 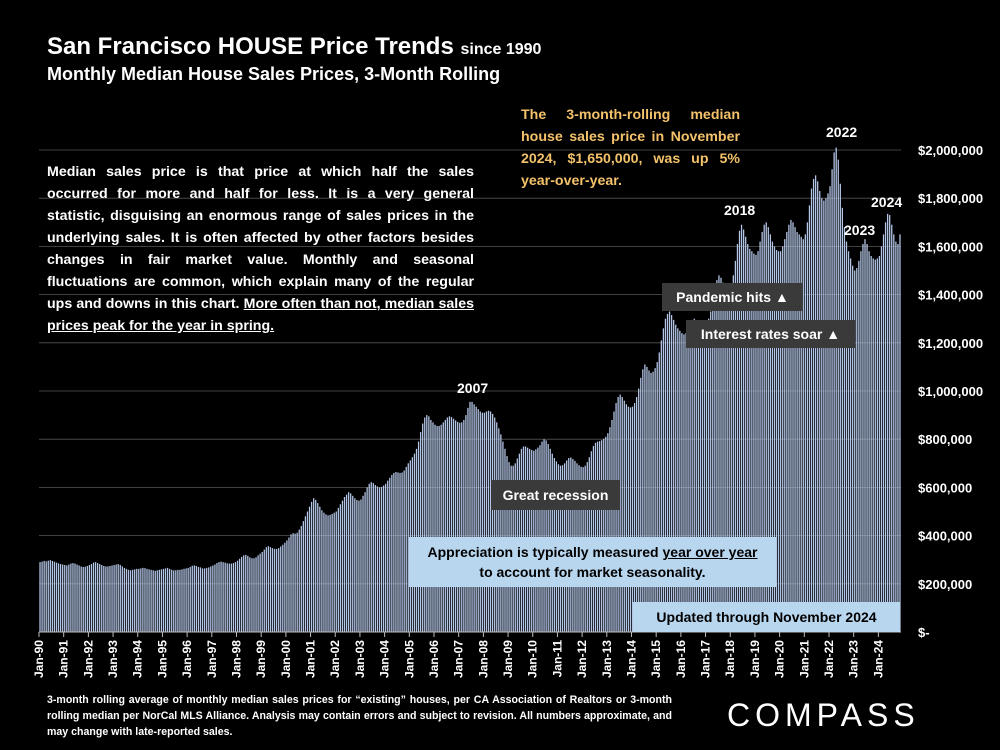 What do you see at coordinates (842, 132) in the screenshot?
I see `year-label-2022: 2022` at bounding box center [842, 132].